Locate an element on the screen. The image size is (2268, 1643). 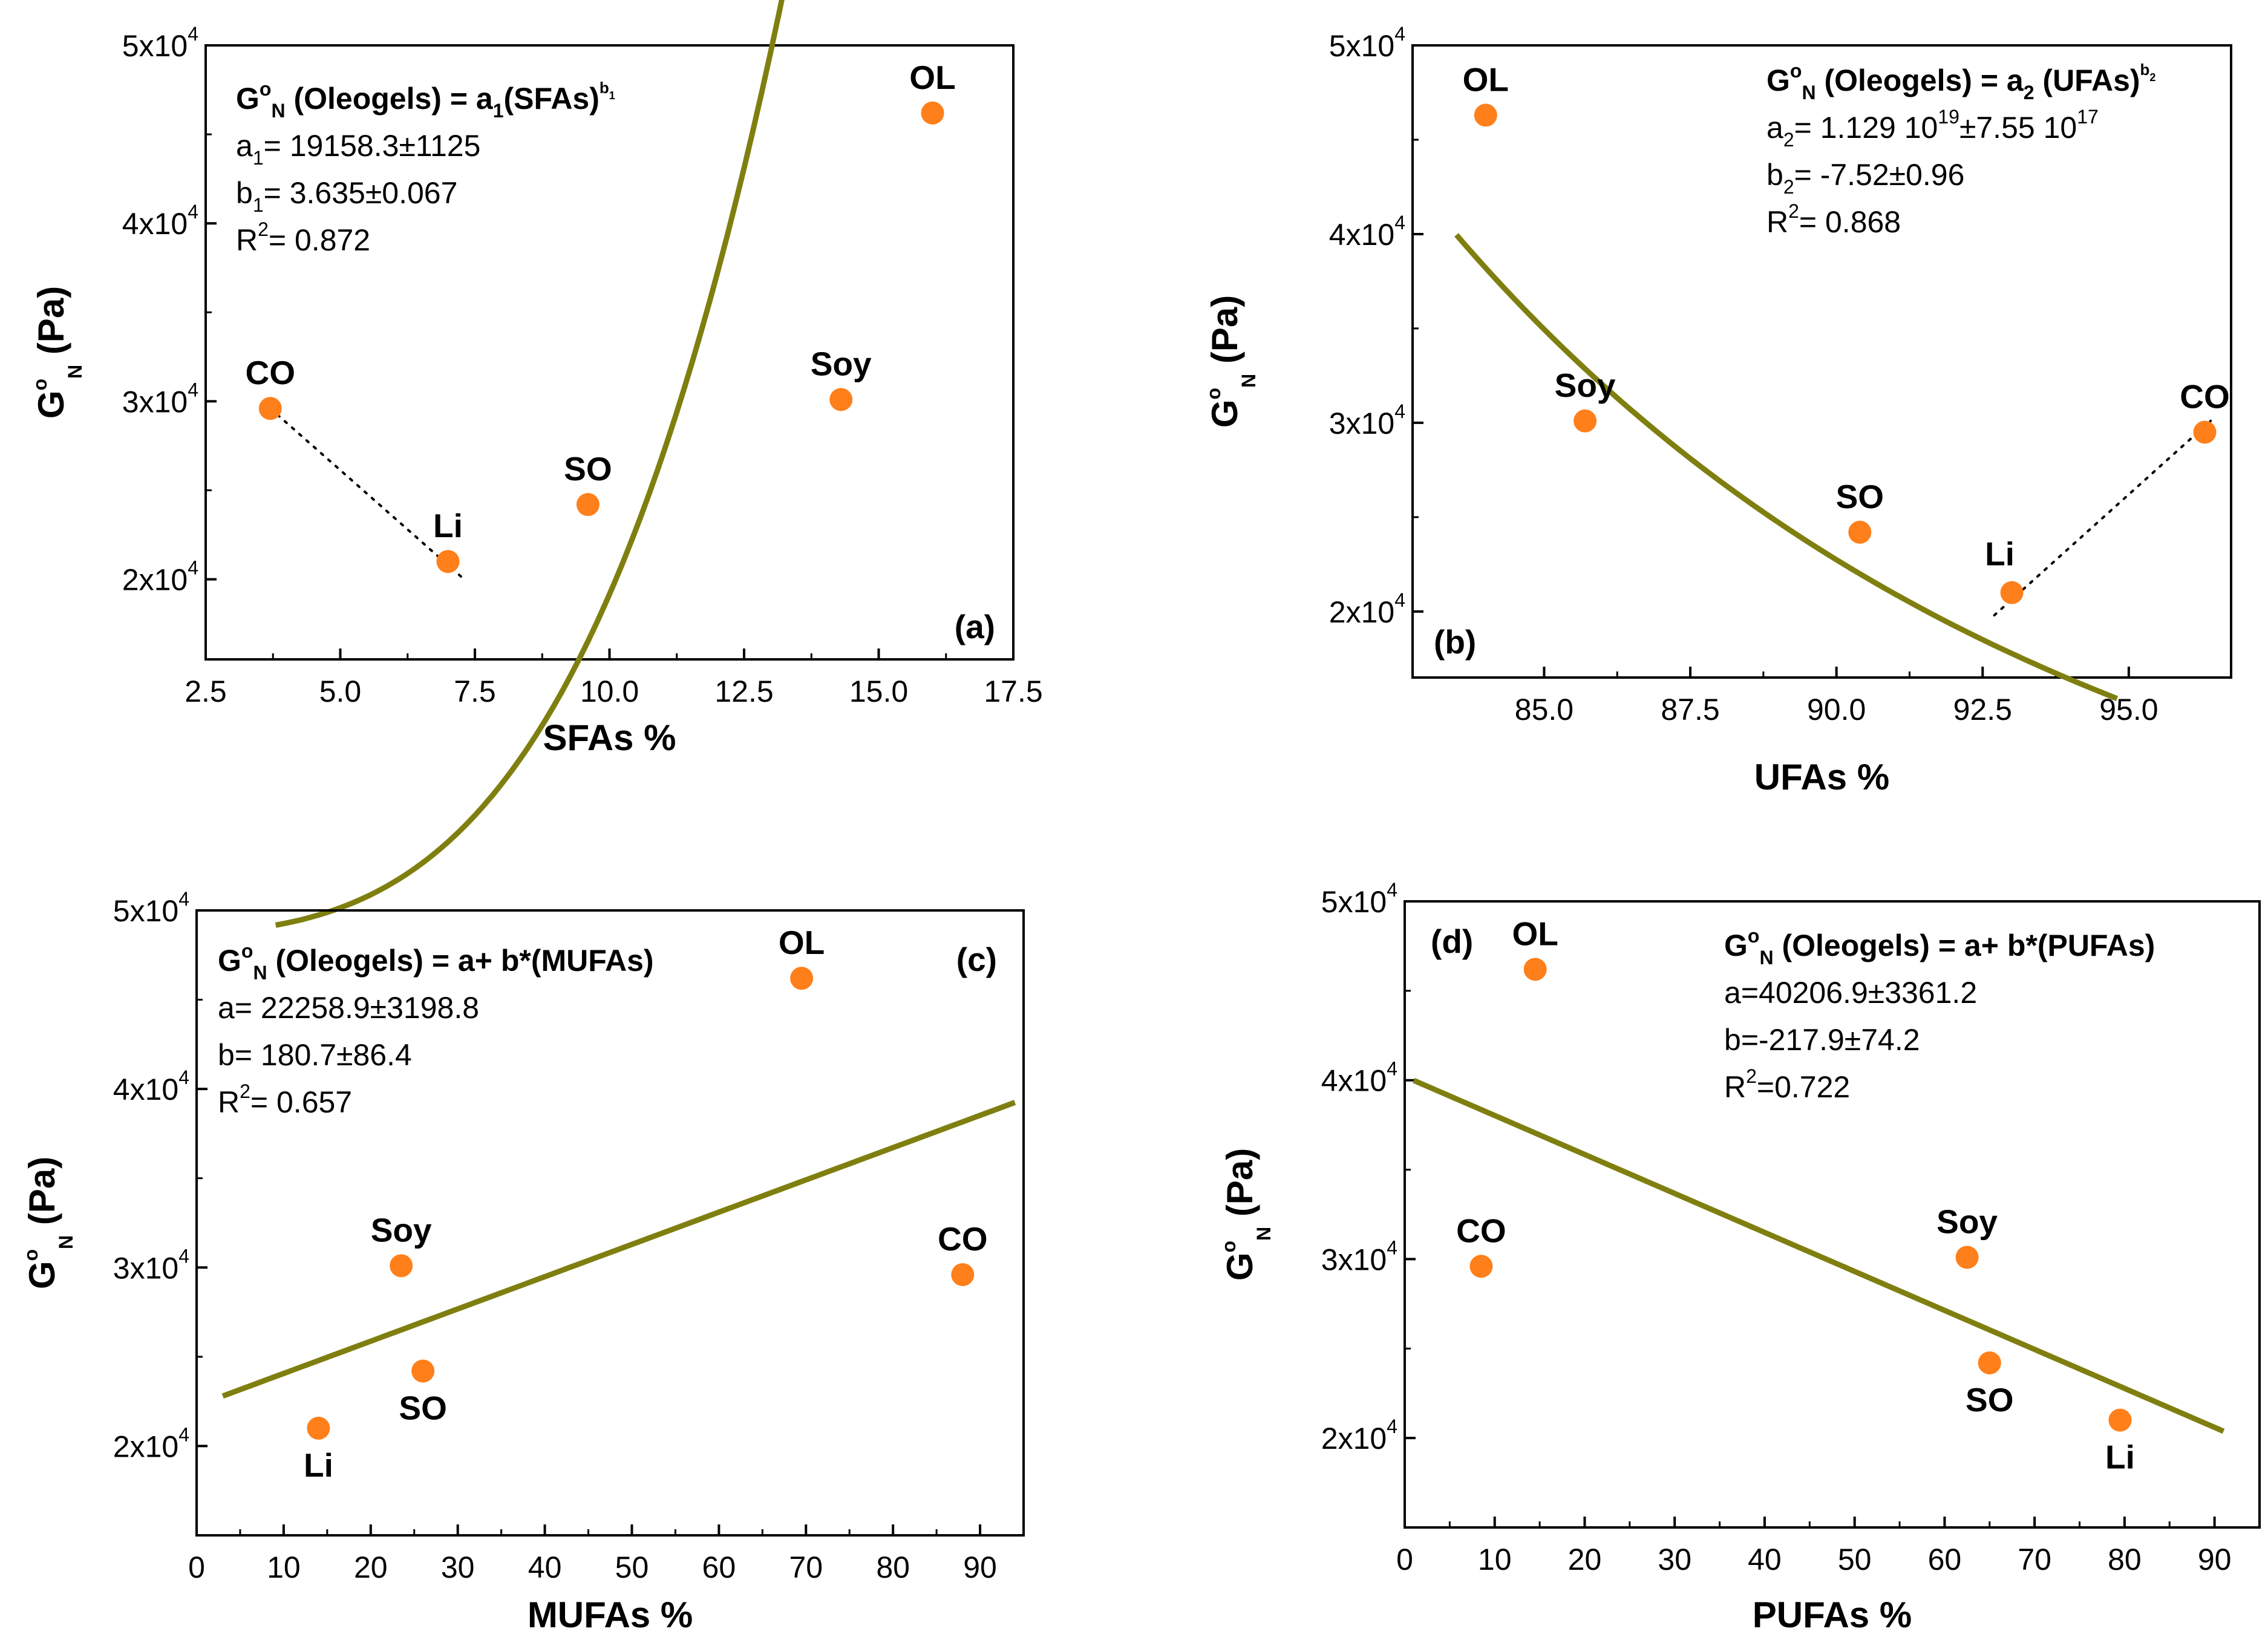
fit-equation-title: GoN (Oleogels) = a+ b*(PUFAs) is located at coordinates (1939, 946).